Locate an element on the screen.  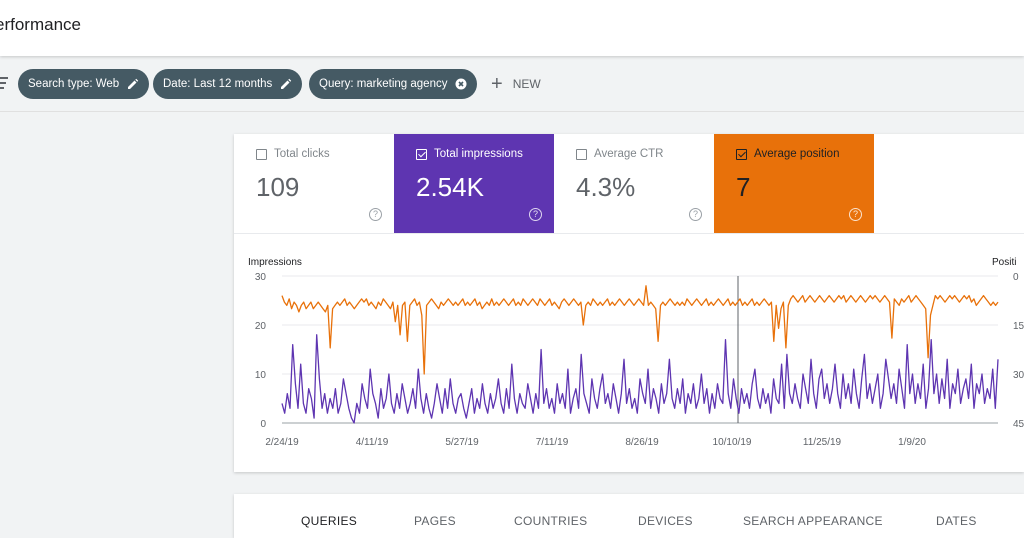
tab-devices: DEVICES is located at coordinates (665, 521).